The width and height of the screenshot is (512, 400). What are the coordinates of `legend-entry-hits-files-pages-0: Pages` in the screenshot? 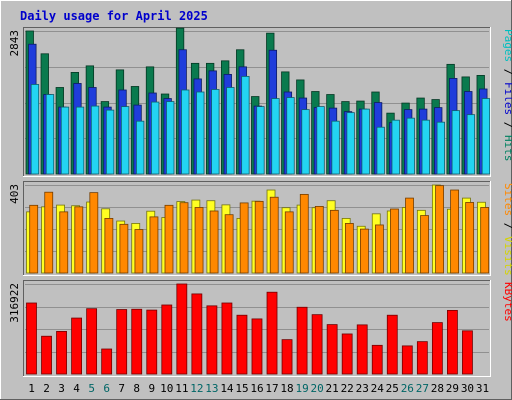 It's located at (507, 45).